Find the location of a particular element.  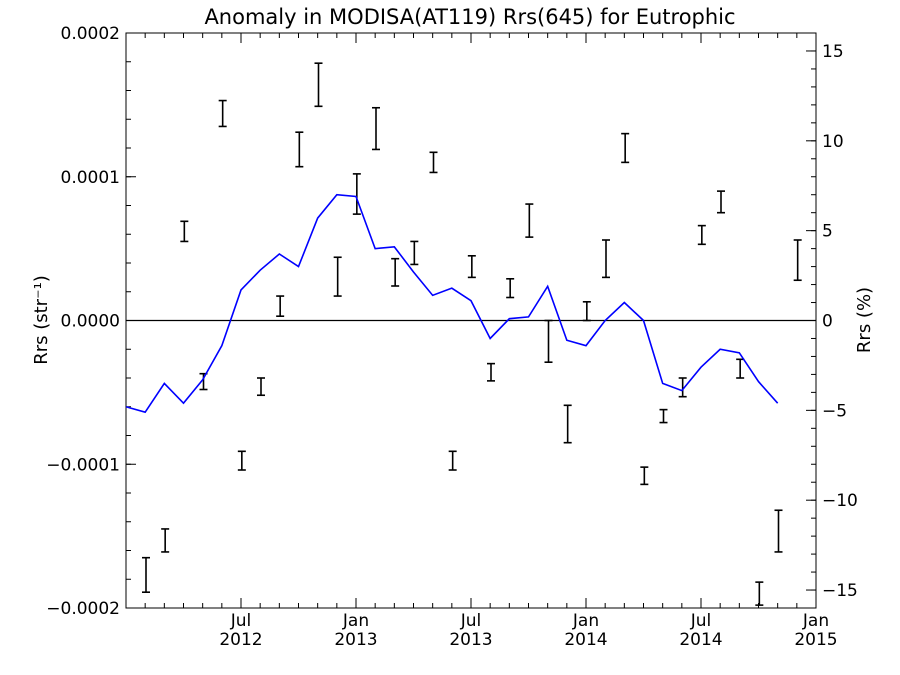

y-right-tick-label: 0 is located at coordinates (827, 322).